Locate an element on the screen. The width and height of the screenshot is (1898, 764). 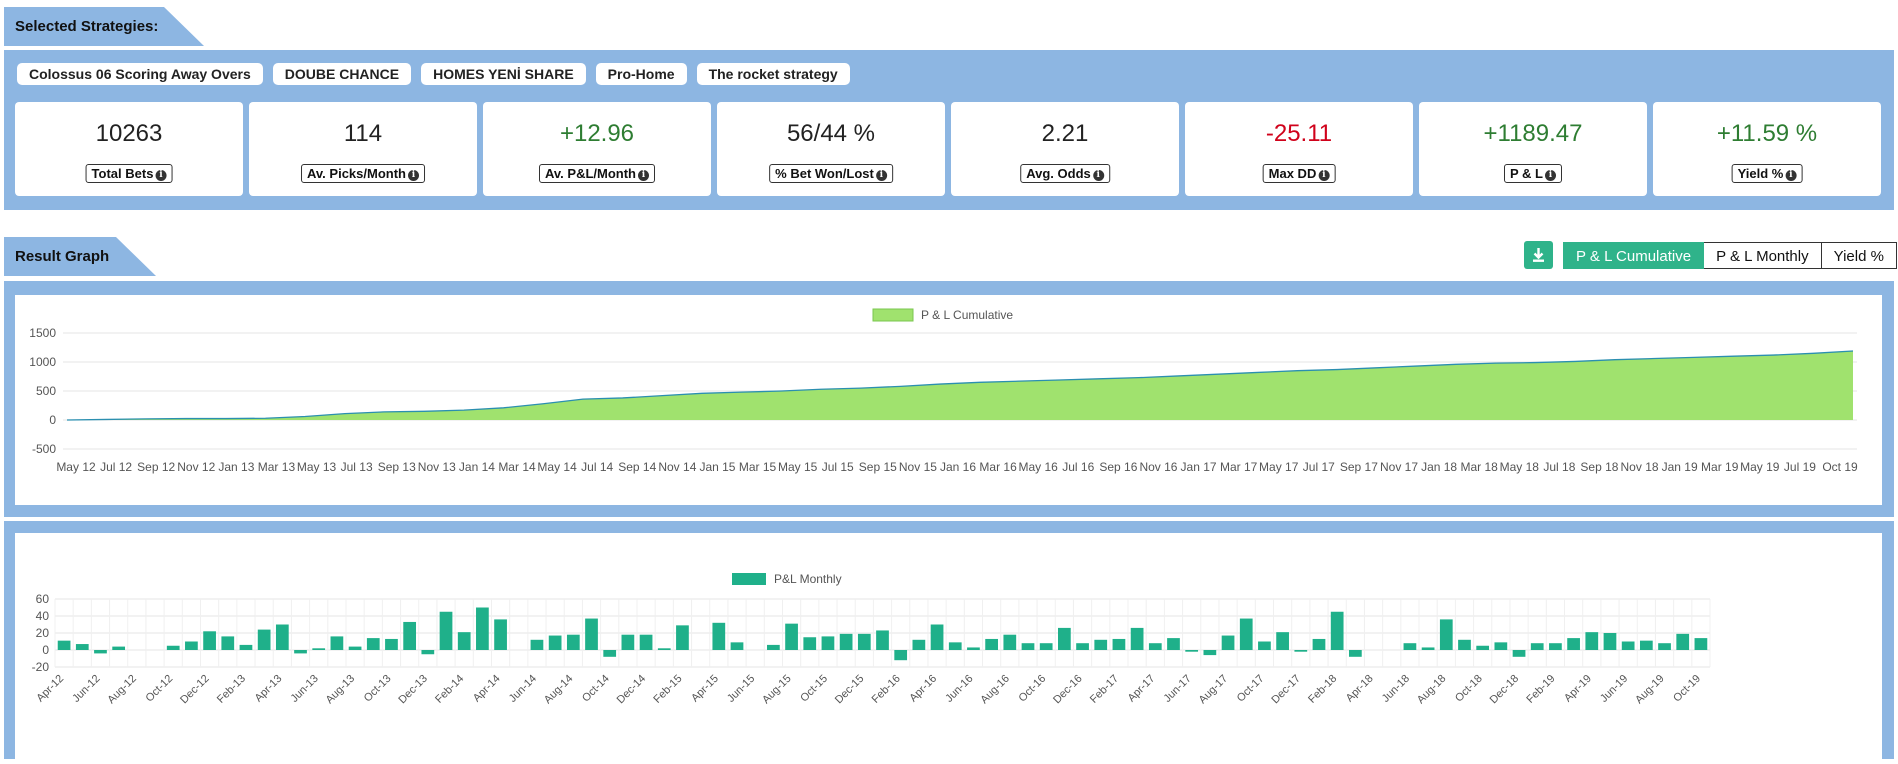
x-tick-label: Mar 13 is located at coordinates (277, 467).